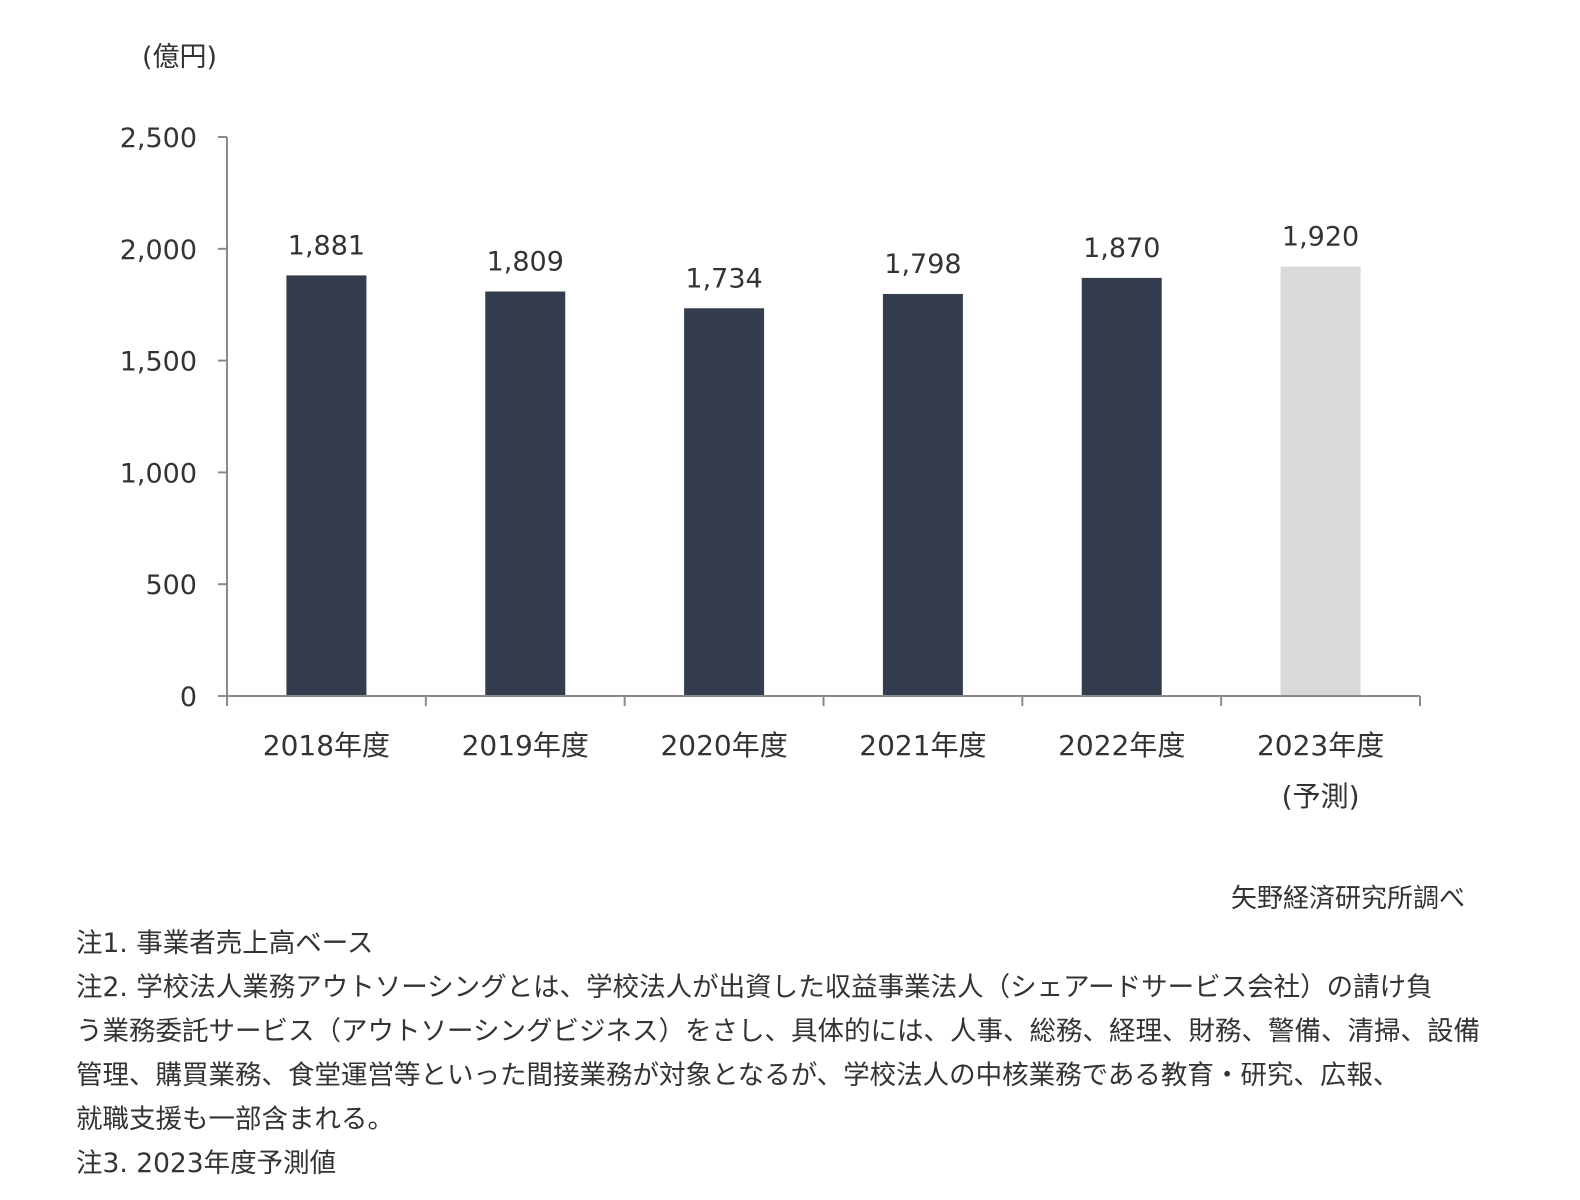 The image size is (1580, 1200). Describe the element at coordinates (525, 262) in the screenshot. I see `data-label: 1,809` at that location.